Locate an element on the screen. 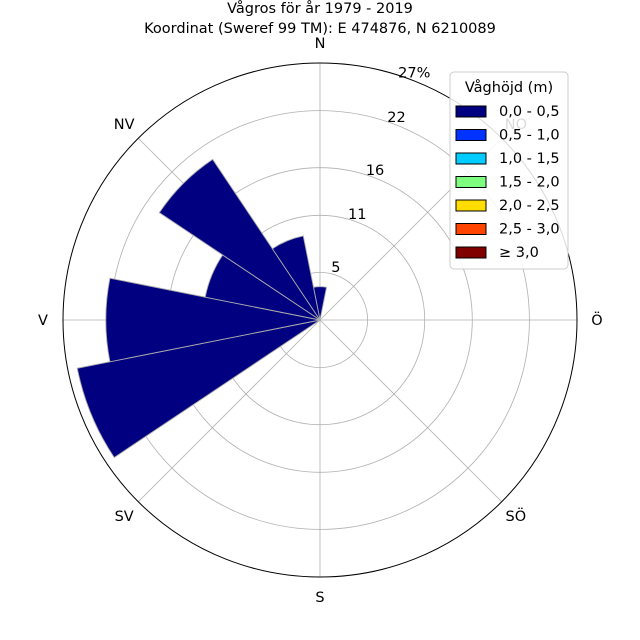  legend-label-6: ≥ 3,0 is located at coordinates (519, 253).